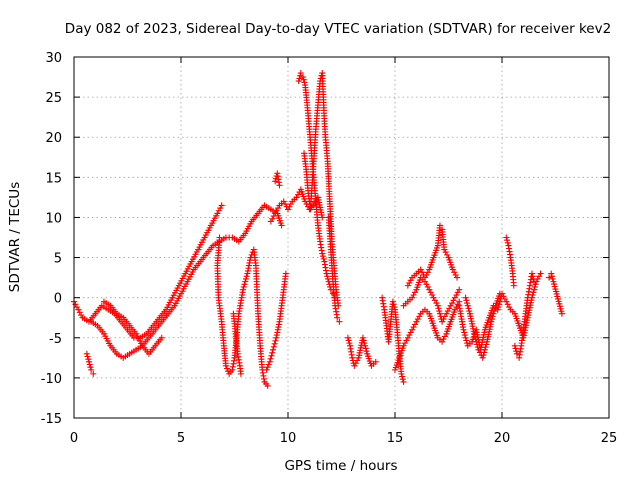  Describe the element at coordinates (53, 98) in the screenshot. I see `y-tick-label: 25` at that location.